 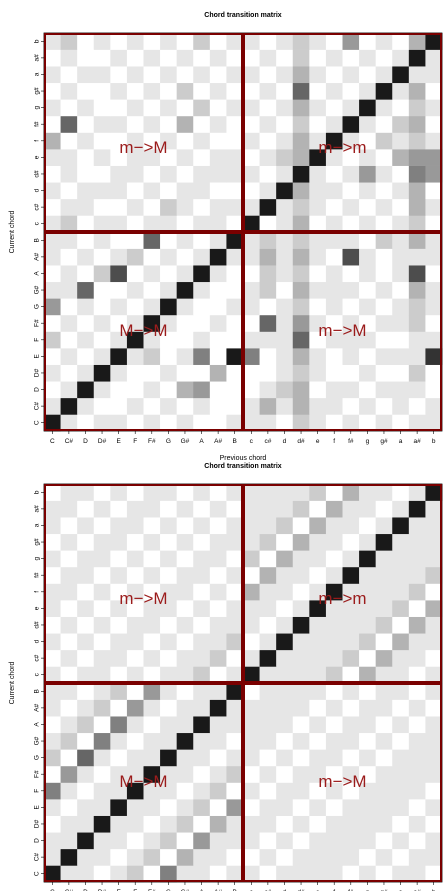 What do you see at coordinates (418, 890) in the screenshot?
I see `x-tick-label: a#` at bounding box center [418, 890].